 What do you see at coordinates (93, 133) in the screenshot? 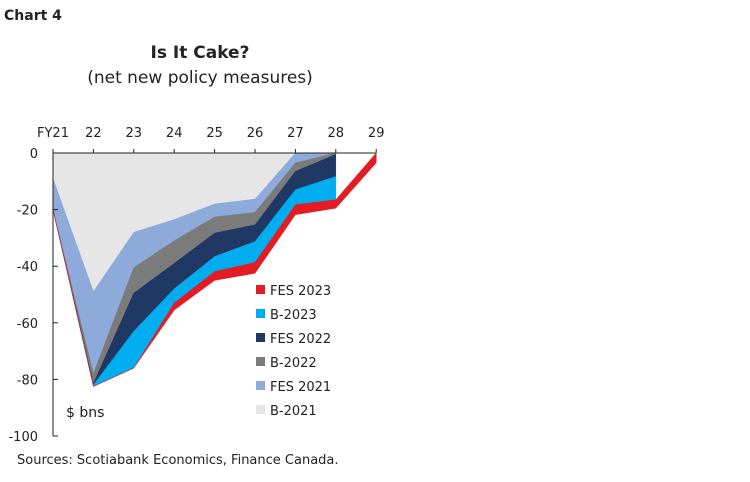
I see `x-tick-label: 22` at bounding box center [93, 133].